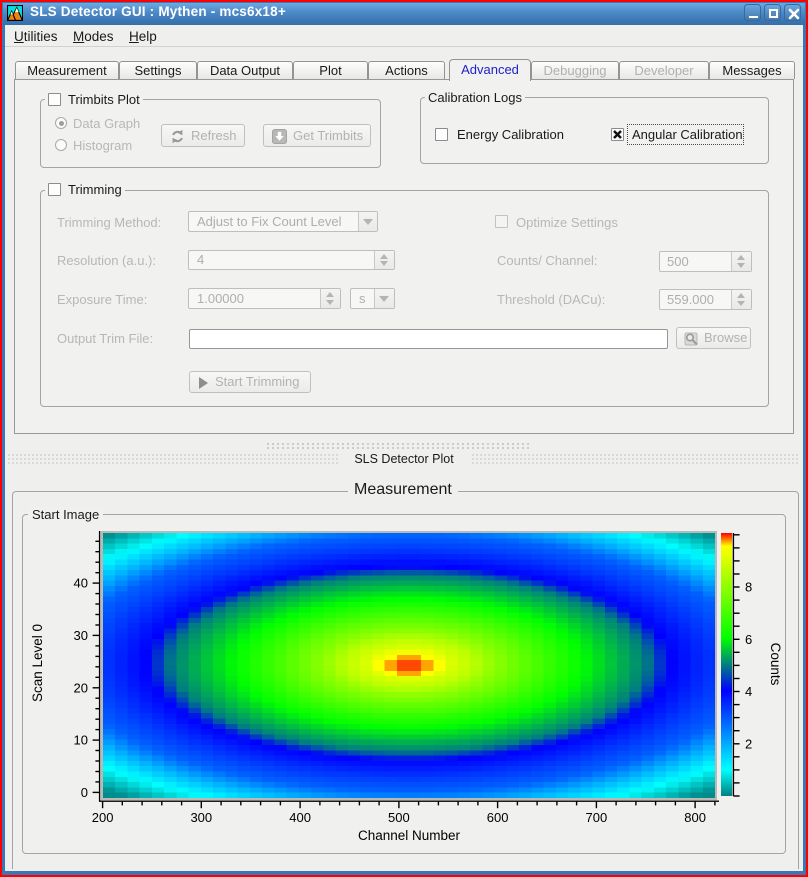  Describe the element at coordinates (399, 817) in the screenshot. I see `svg-text: 500` at that location.